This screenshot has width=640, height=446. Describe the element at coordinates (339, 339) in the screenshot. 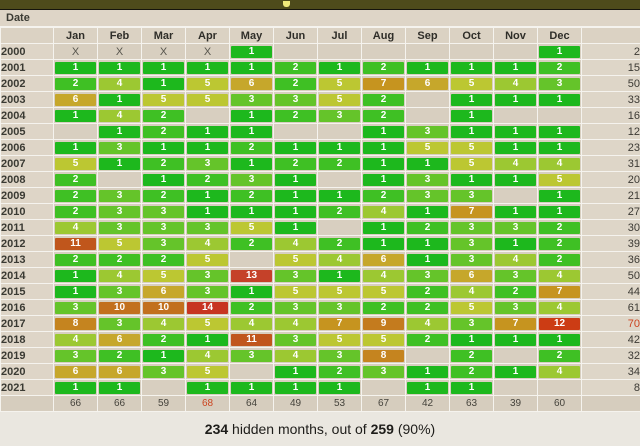

I see `month-cell-2018-jul: 5` at that location.